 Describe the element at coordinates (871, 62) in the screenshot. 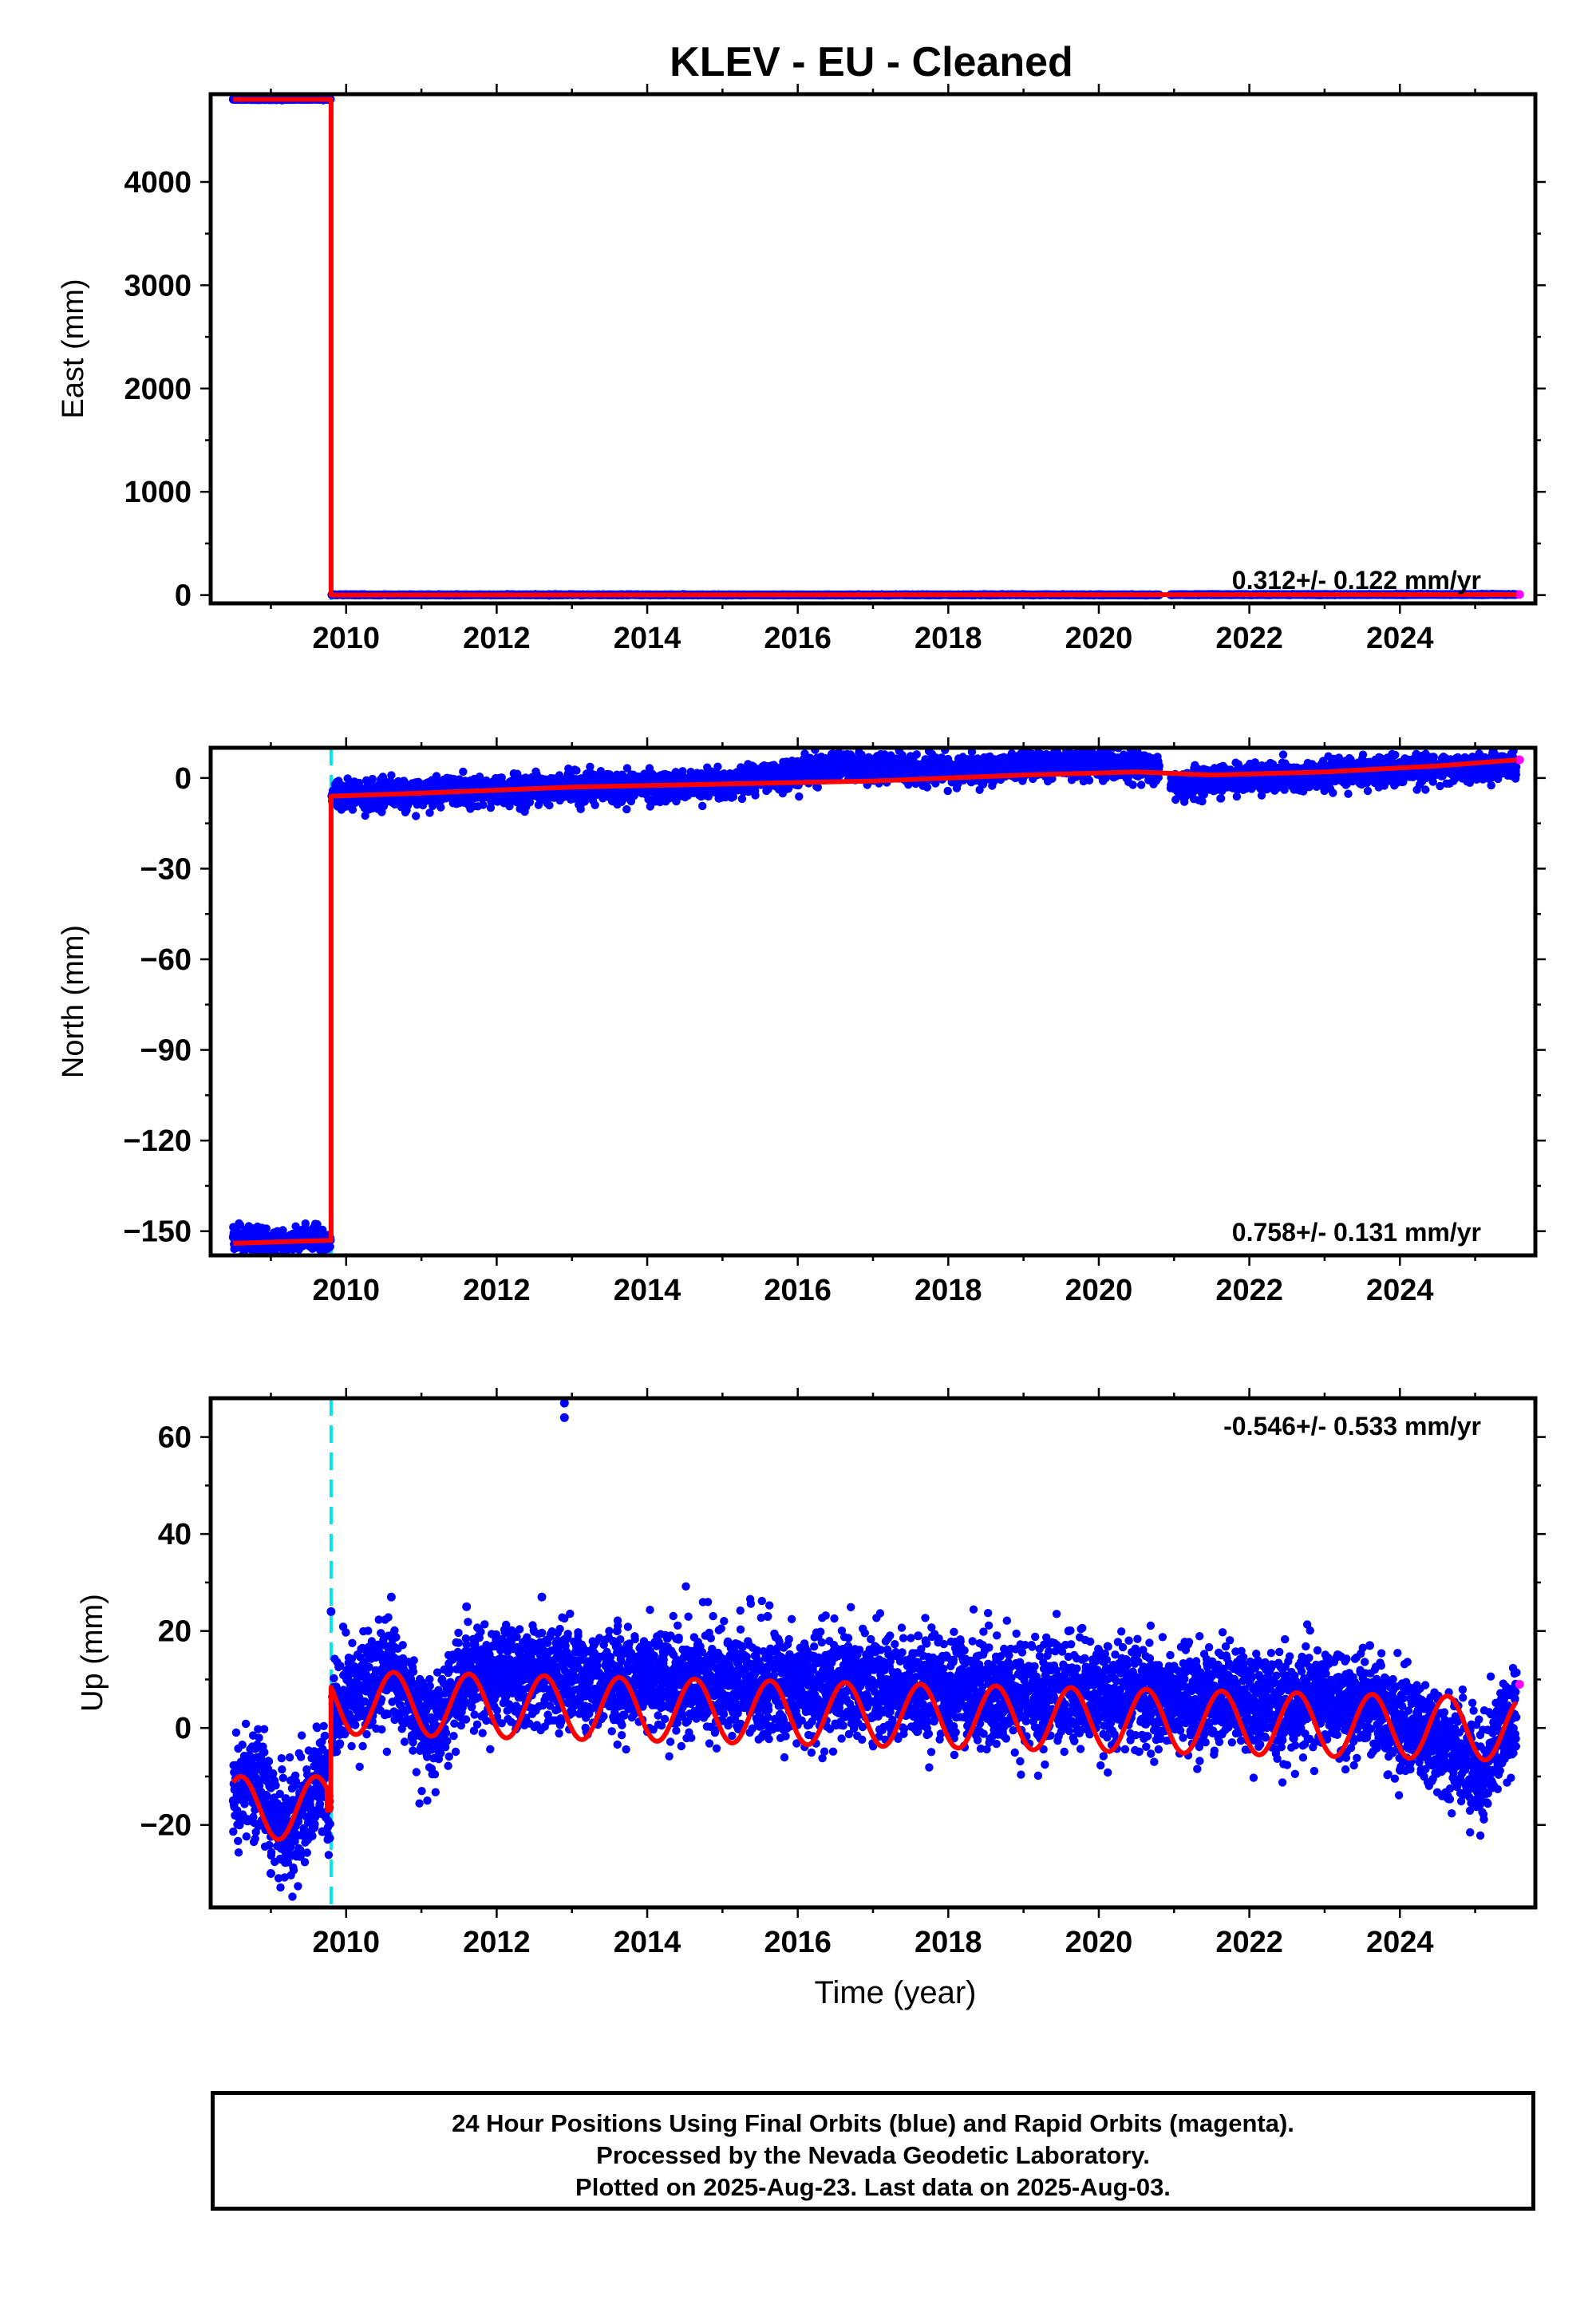

I see `chart-title: KLEV - EU - Cleaned` at that location.